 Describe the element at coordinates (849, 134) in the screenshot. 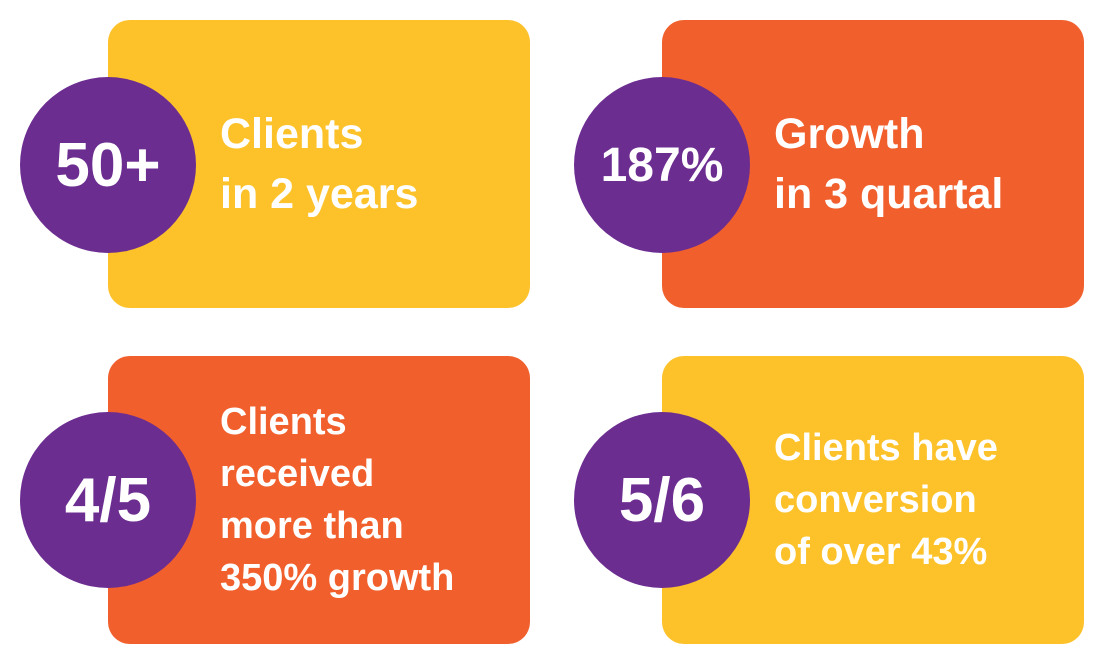

I see `text-line: Growth` at that location.